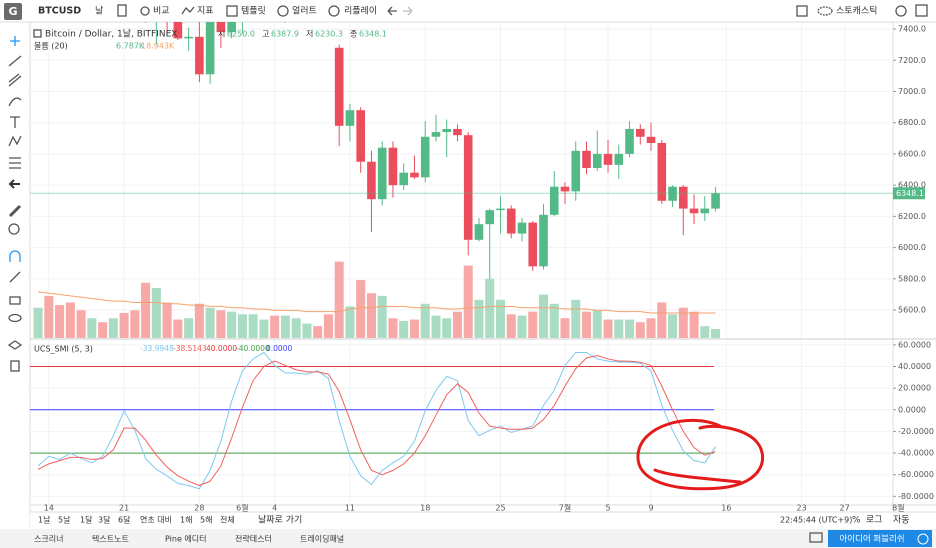 This screenshot has height=548, width=936. Describe the element at coordinates (274, 508) in the screenshot. I see `x-tick-label: 4` at that location.